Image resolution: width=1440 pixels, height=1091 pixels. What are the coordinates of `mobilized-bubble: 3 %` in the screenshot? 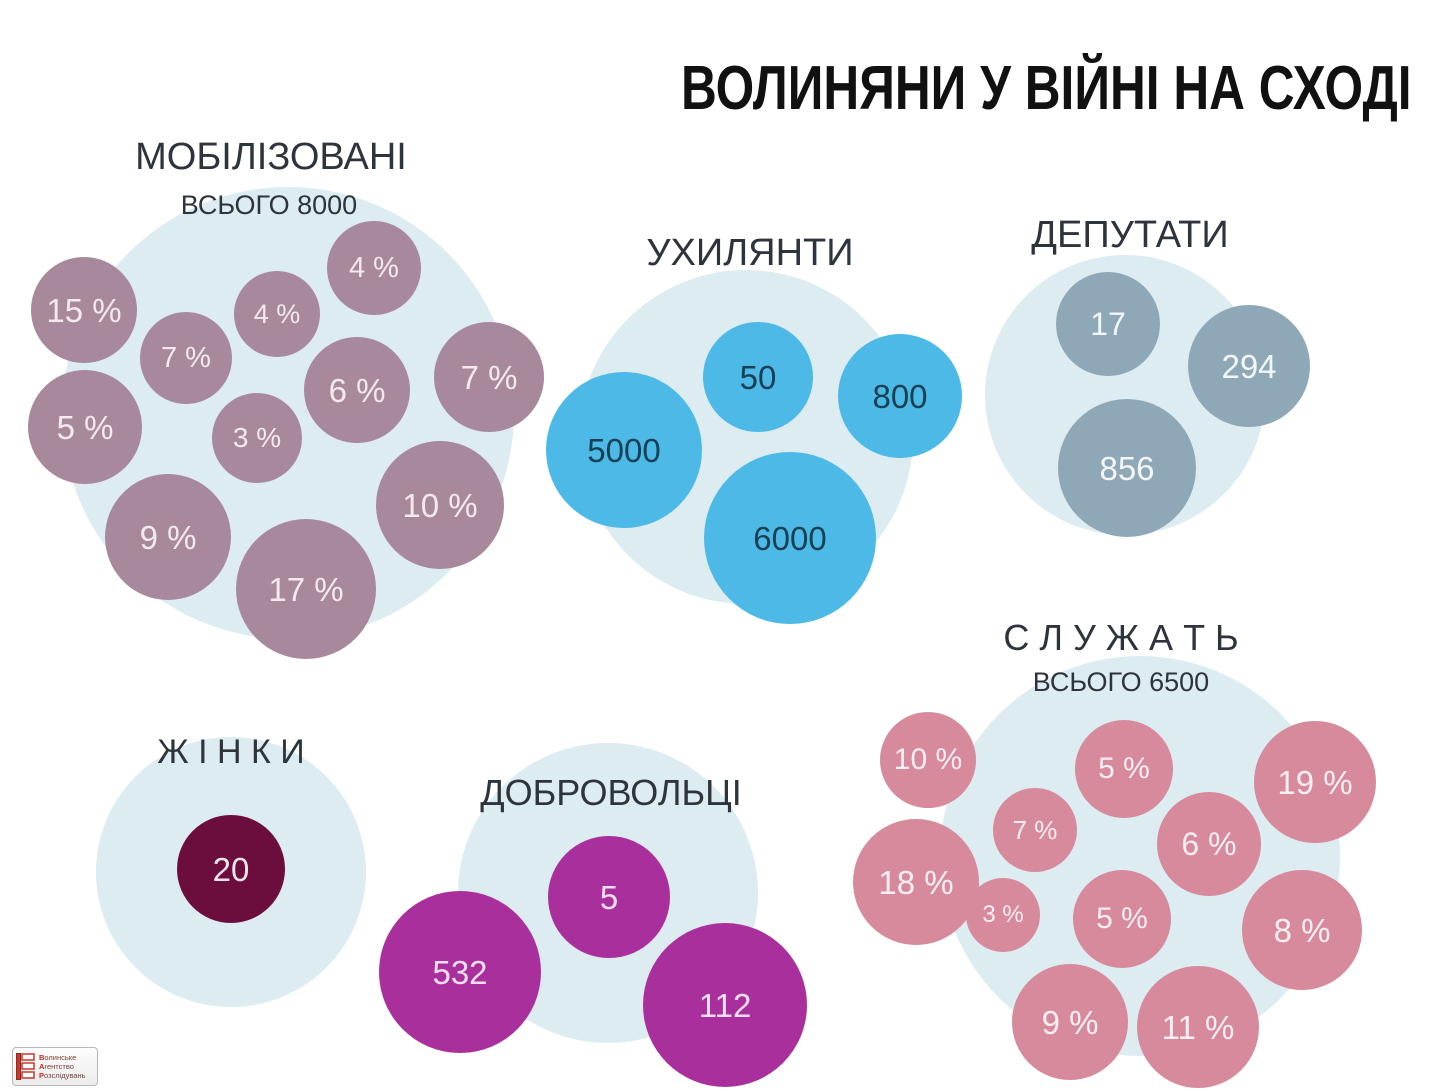 It's located at (257, 438).